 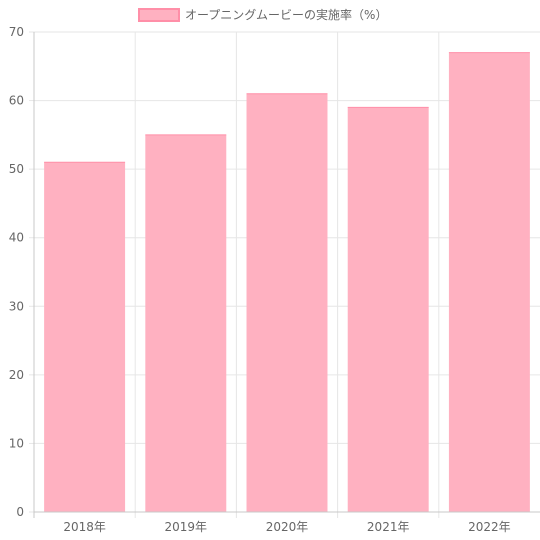 What do you see at coordinates (286, 14) in the screenshot?
I see `legend-label: オープニングムービーの実施率（%）` at bounding box center [286, 14].